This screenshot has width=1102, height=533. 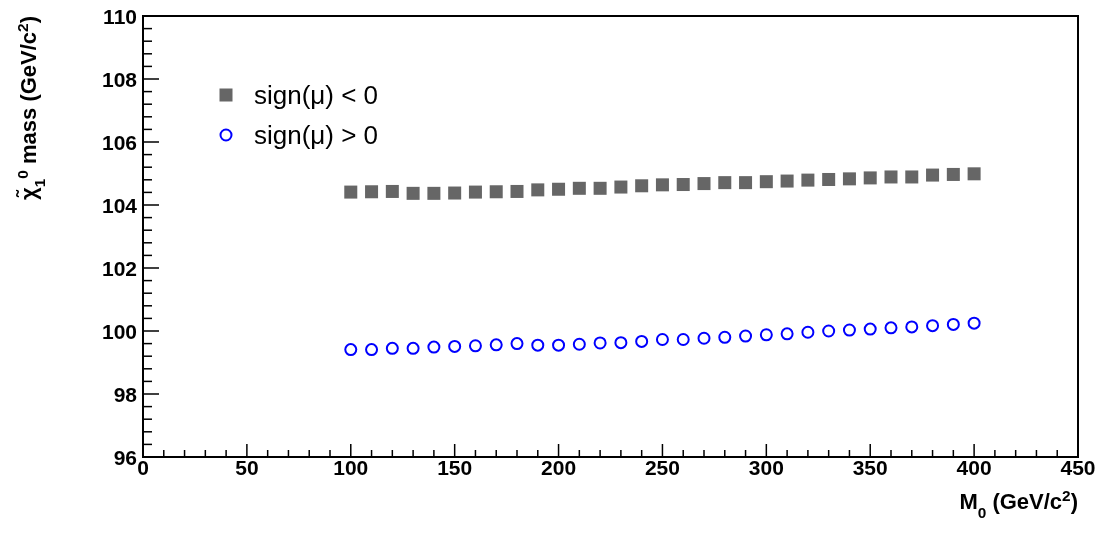 What do you see at coordinates (870, 468) in the screenshot?
I see `x-tick-label: 350` at bounding box center [870, 468].